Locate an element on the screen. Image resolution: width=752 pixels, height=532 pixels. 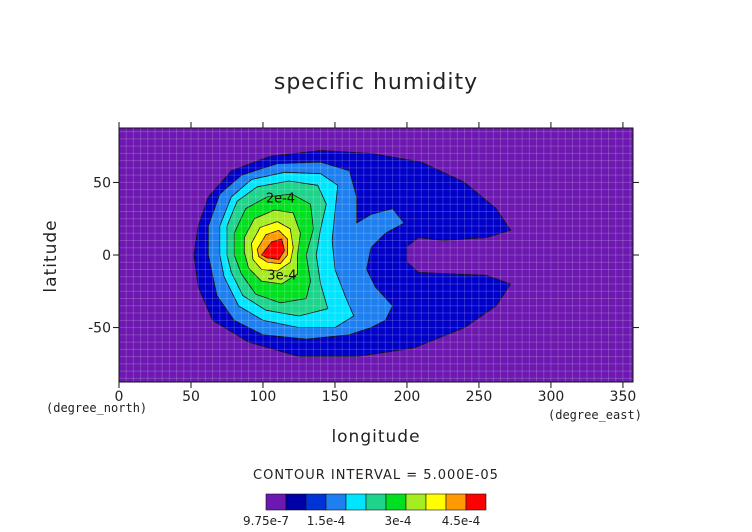
x-tick-label: 200 is located at coordinates (407, 397).